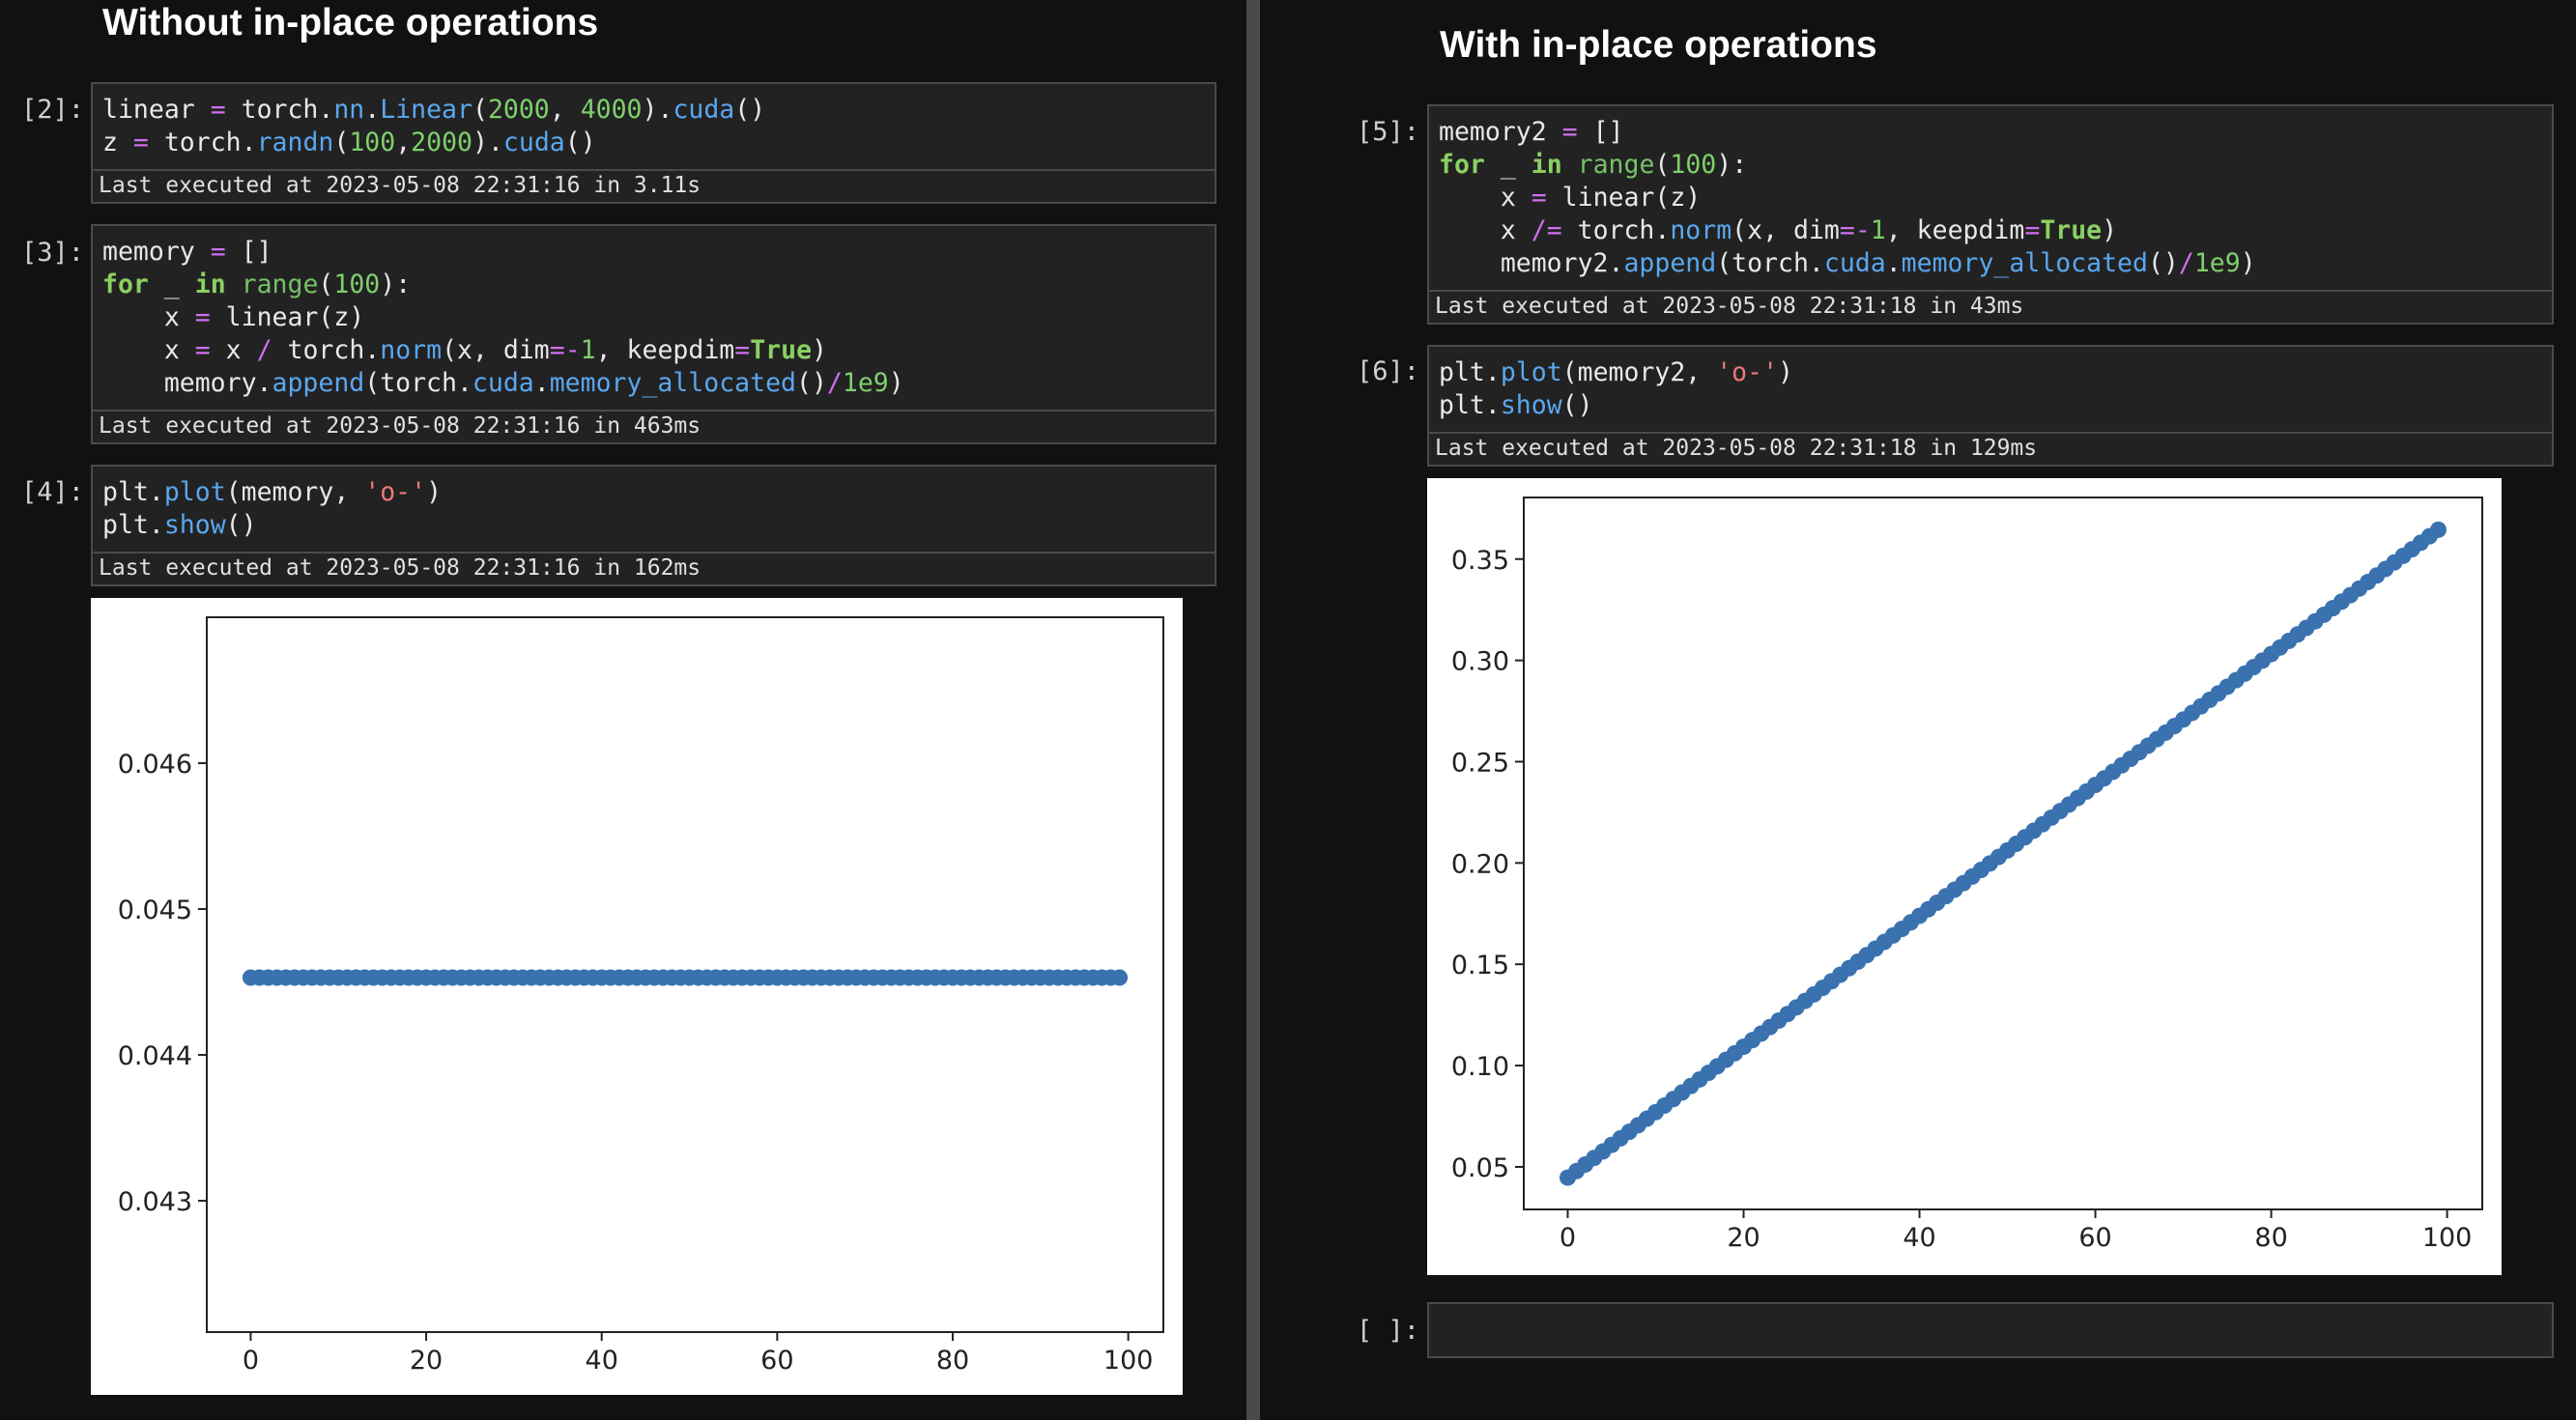 The image size is (2576, 1420). I want to click on code-token: _, so click(1508, 165).